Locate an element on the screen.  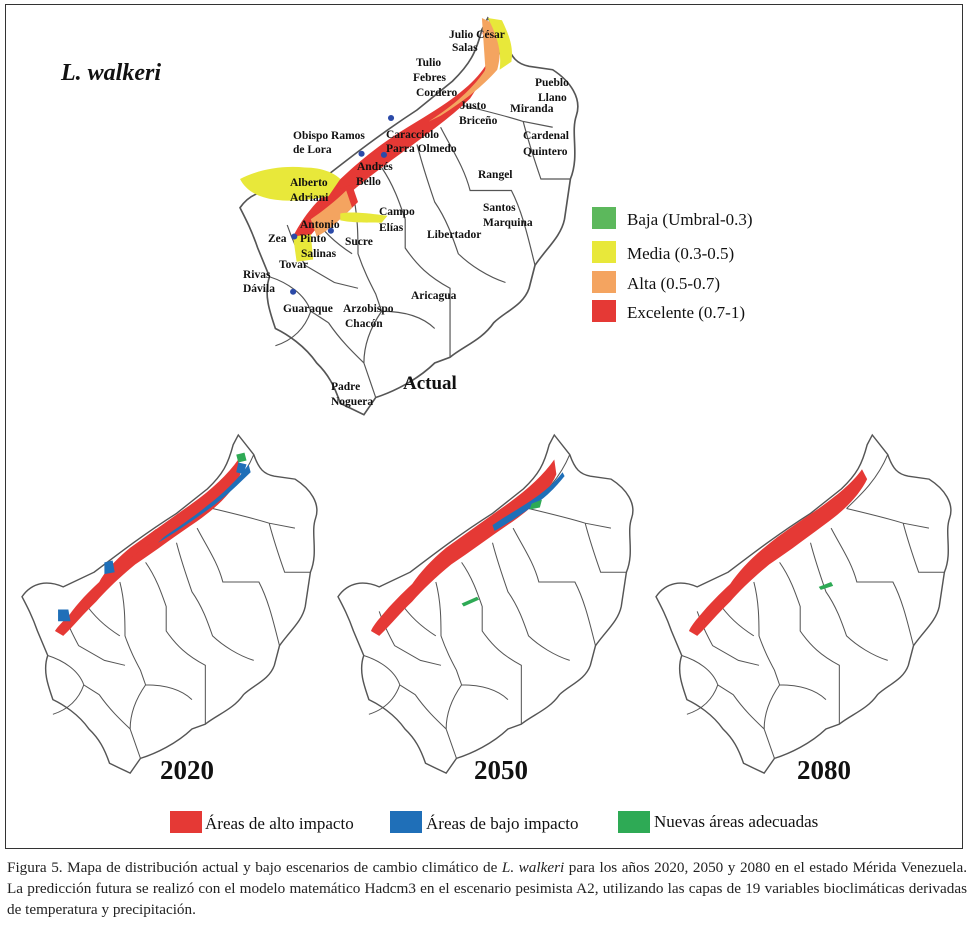
label-davila: Dávila is located at coordinates (259, 289).